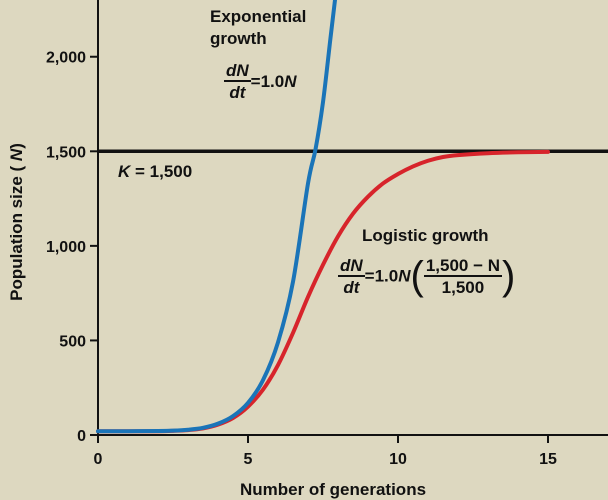 Image resolution: width=608 pixels, height=500 pixels. I want to click on log-derivative: dN dt, so click(351, 276).